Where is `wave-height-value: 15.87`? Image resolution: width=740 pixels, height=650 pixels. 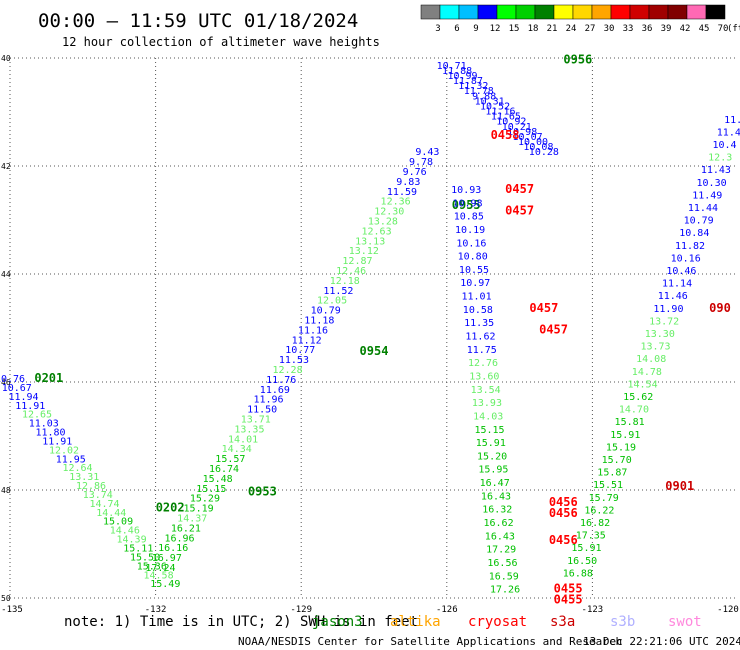 wave-height-value: 15.87 is located at coordinates (612, 473).